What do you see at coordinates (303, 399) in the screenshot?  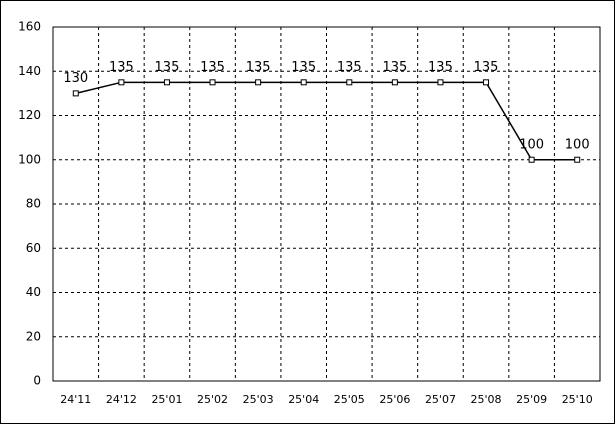 I see `x-tick-label: 25'04` at bounding box center [303, 399].